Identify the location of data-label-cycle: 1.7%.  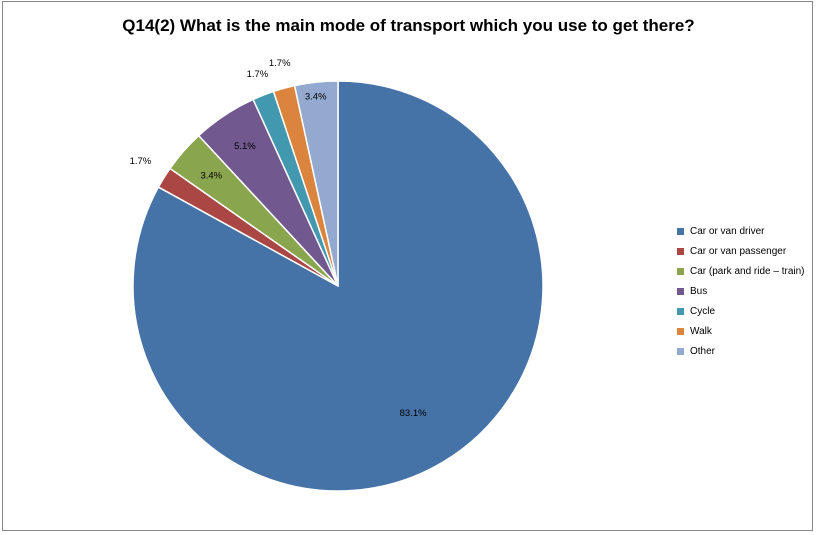
(258, 74).